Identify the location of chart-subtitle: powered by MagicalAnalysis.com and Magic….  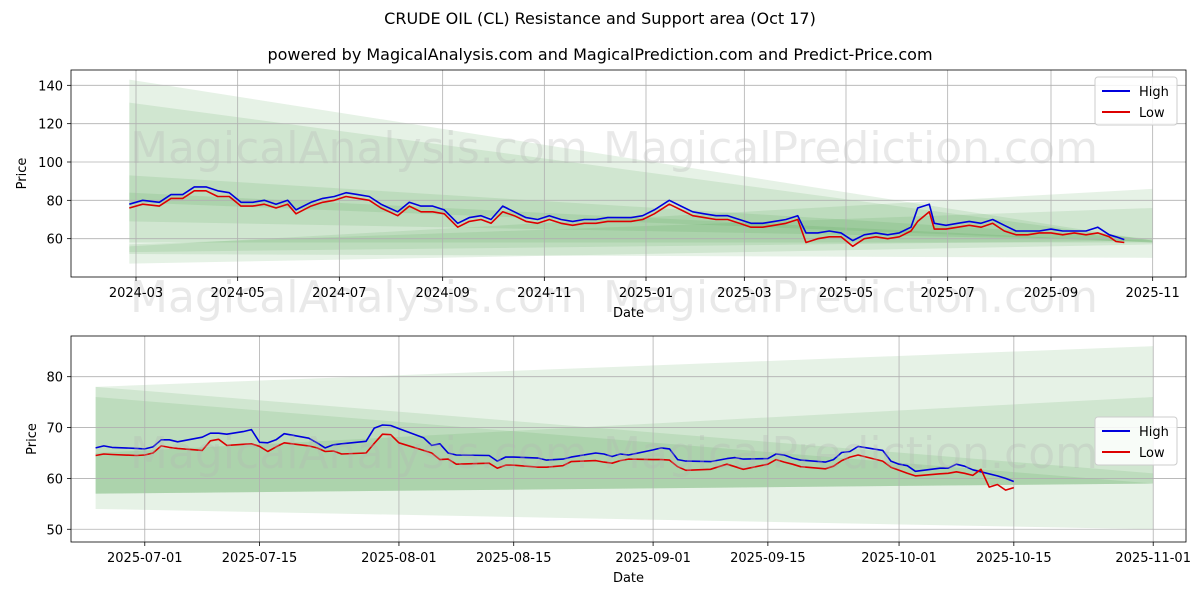
(600, 54).